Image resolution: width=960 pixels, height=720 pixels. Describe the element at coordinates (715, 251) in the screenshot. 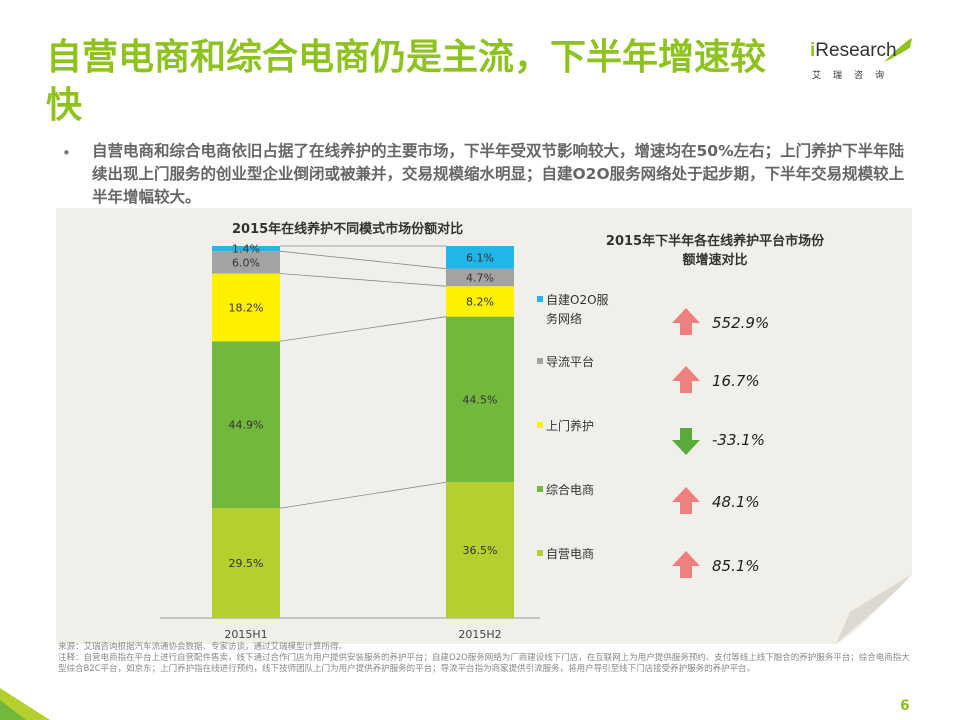

I see `growth-chart-title: 2015年下半年各在线养护平台市场份额增速对比` at that location.